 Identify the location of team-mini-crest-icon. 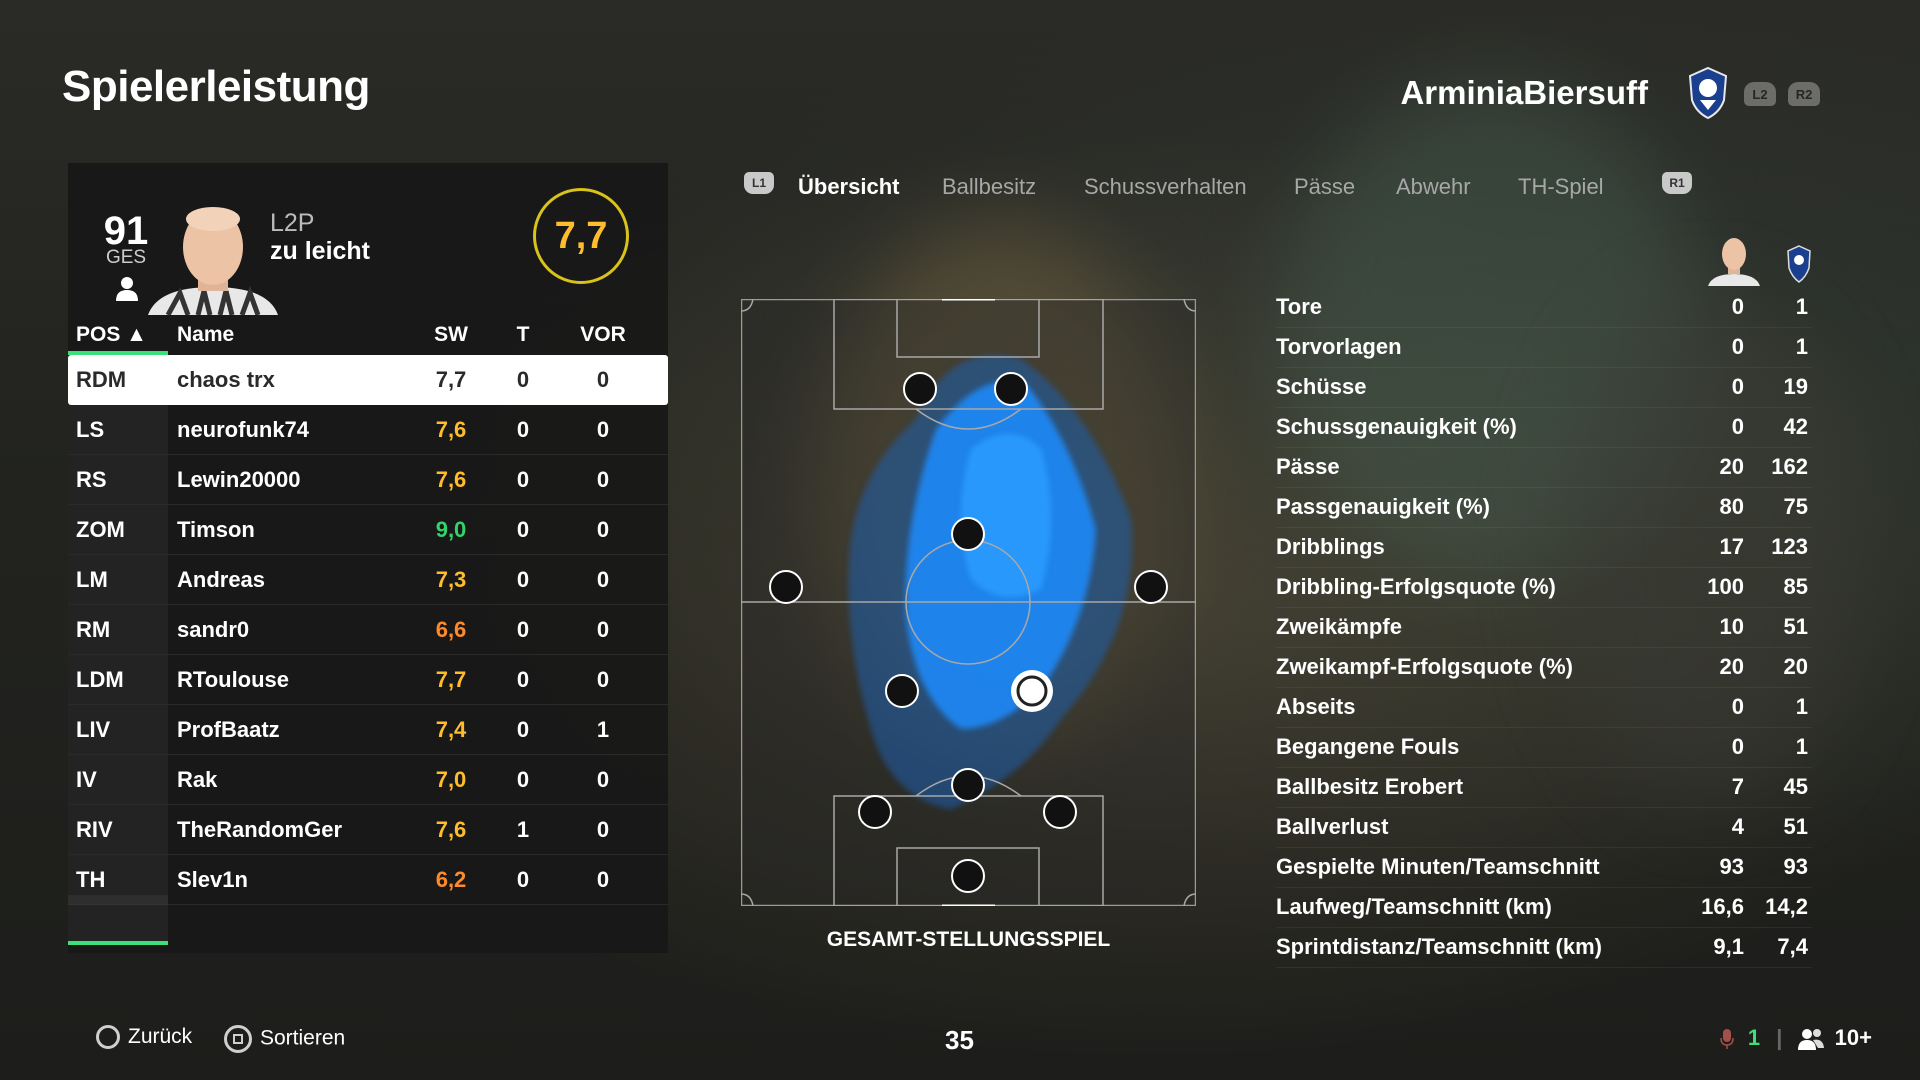
(1799, 264).